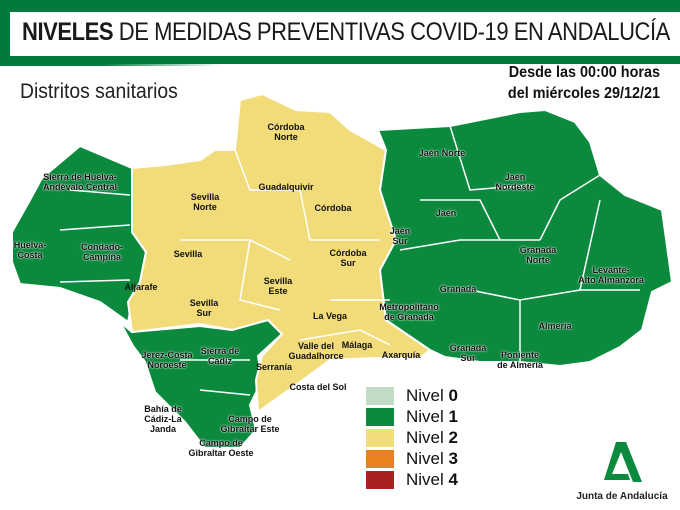 The width and height of the screenshot is (680, 510). What do you see at coordinates (583, 93) in the screenshot?
I see `date-line-2: del miércoles 29/12/21` at bounding box center [583, 93].